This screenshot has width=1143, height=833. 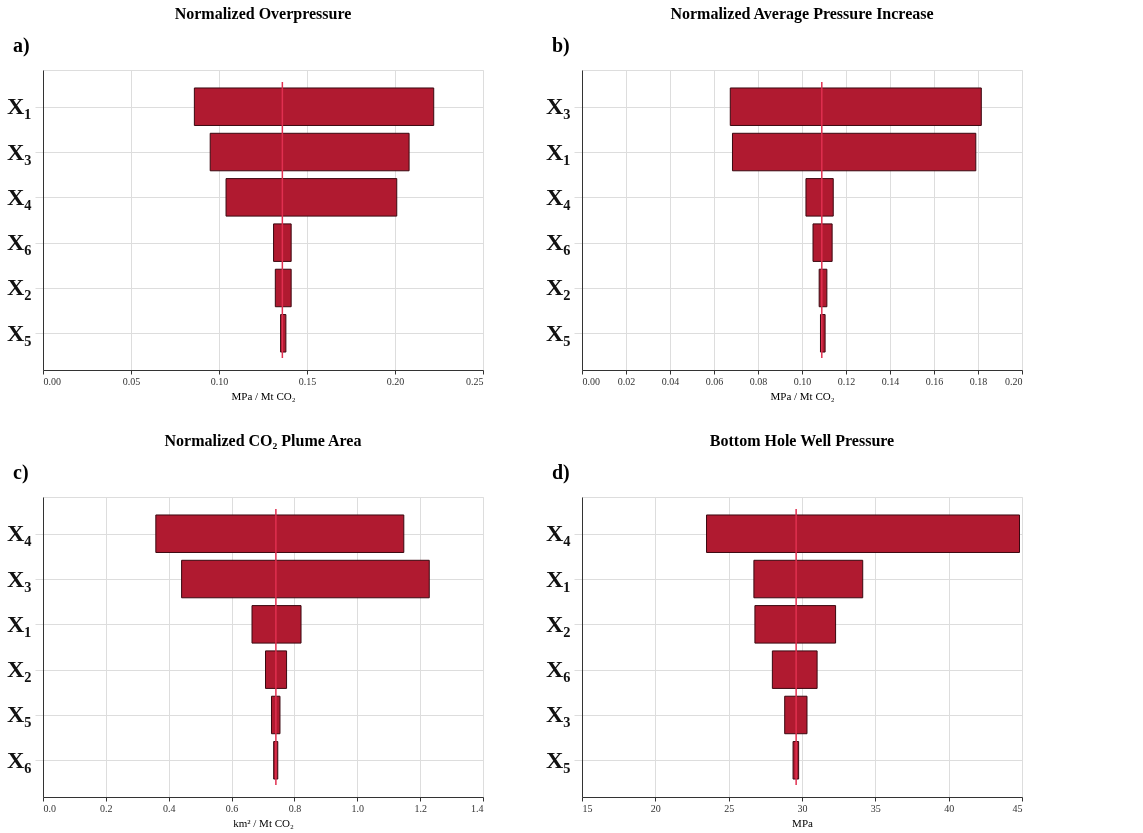 I want to click on text: b), so click(x=561, y=45).